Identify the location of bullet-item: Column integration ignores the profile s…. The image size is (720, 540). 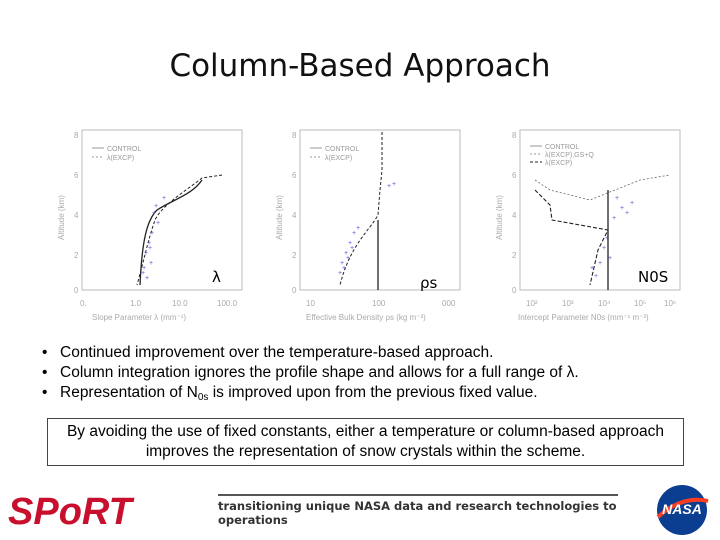
(372, 373).